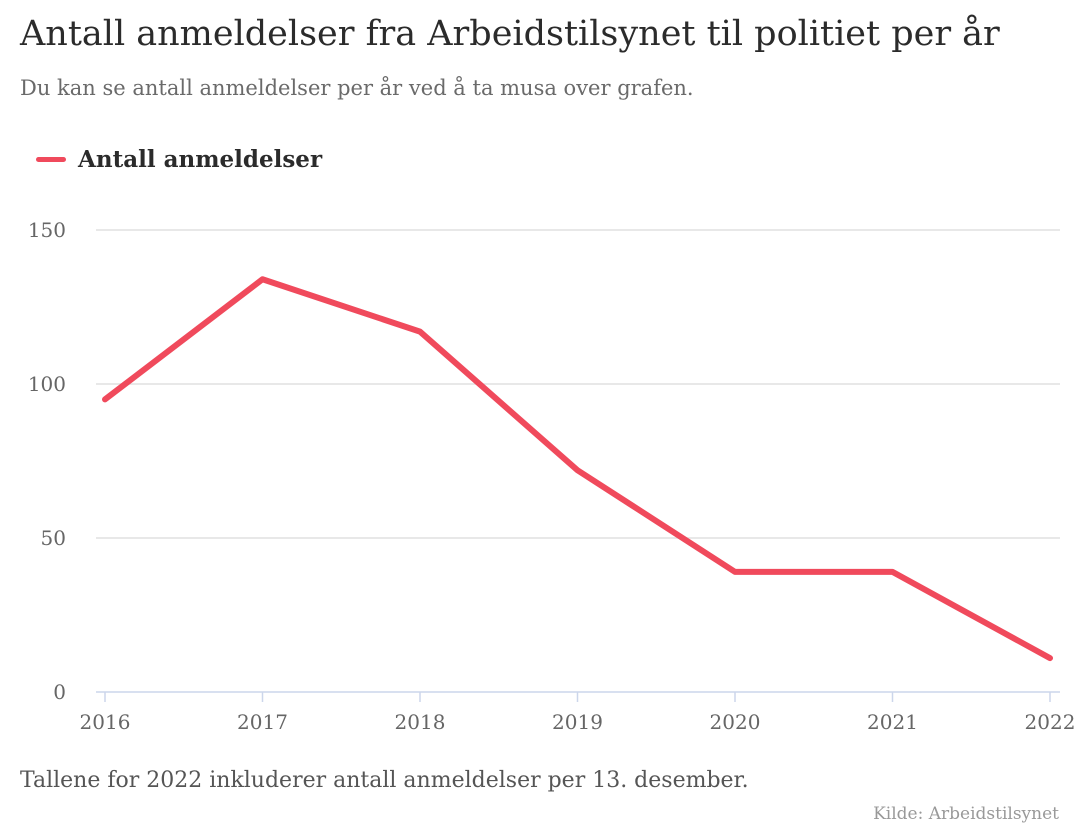 Image resolution: width=1080 pixels, height=832 pixels. I want to click on data-point-2022: 2022: 11, so click(1050, 658).